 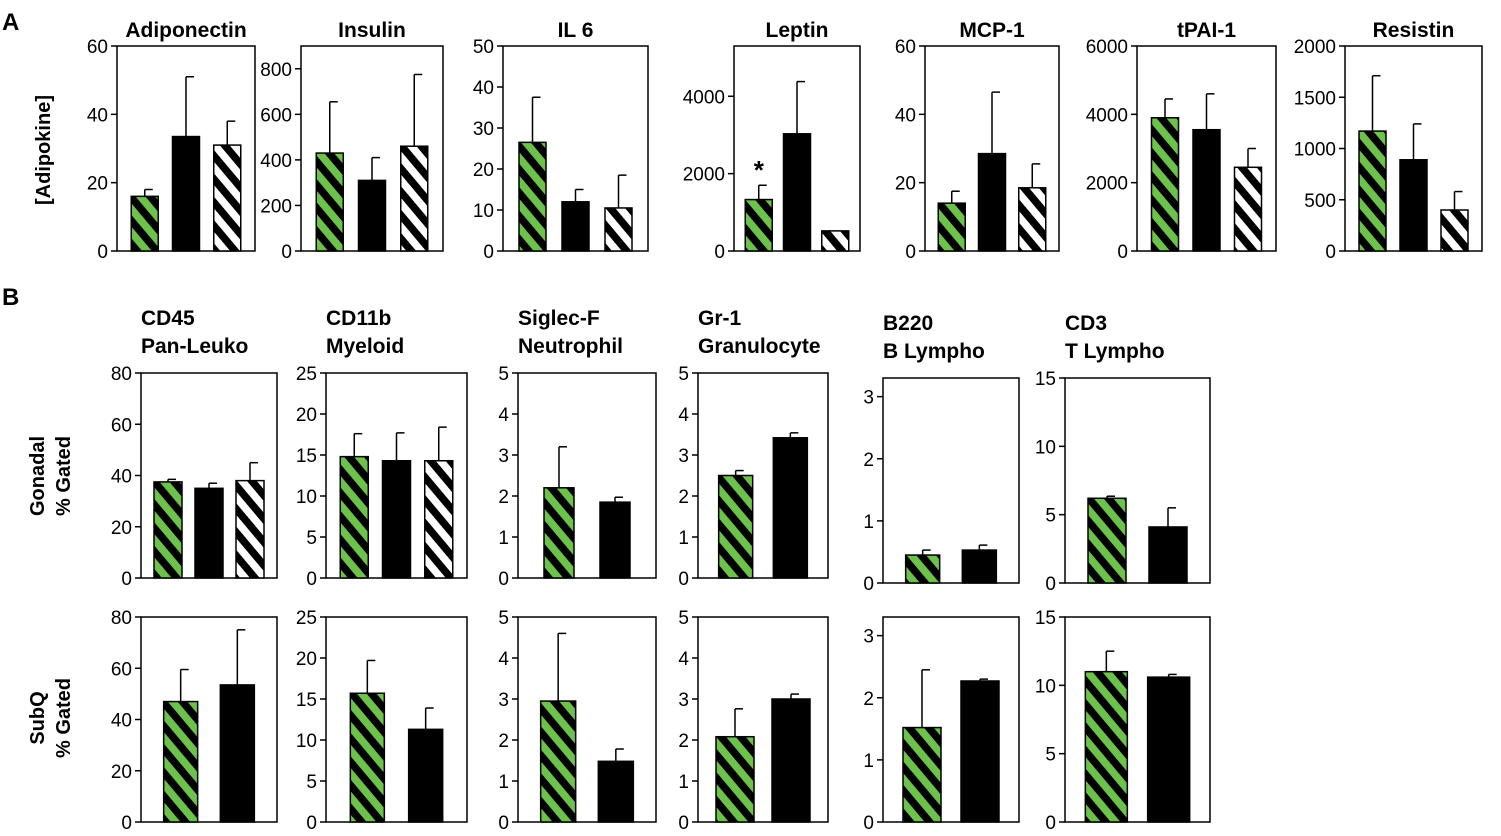 What do you see at coordinates (908, 323) in the screenshot?
I see `chart-title: B220` at bounding box center [908, 323].